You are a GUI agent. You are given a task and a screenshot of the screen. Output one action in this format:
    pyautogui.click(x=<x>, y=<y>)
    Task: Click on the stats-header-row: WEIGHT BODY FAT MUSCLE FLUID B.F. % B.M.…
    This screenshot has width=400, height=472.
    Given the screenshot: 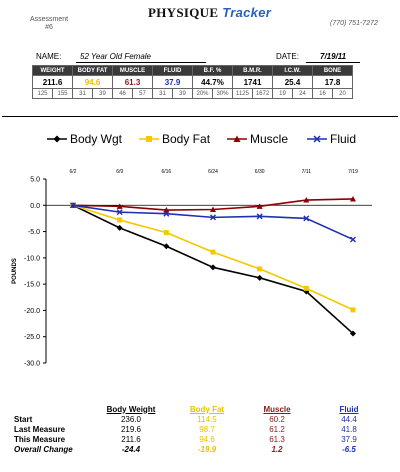 What is the action you would take?
    pyautogui.click(x=192, y=70)
    